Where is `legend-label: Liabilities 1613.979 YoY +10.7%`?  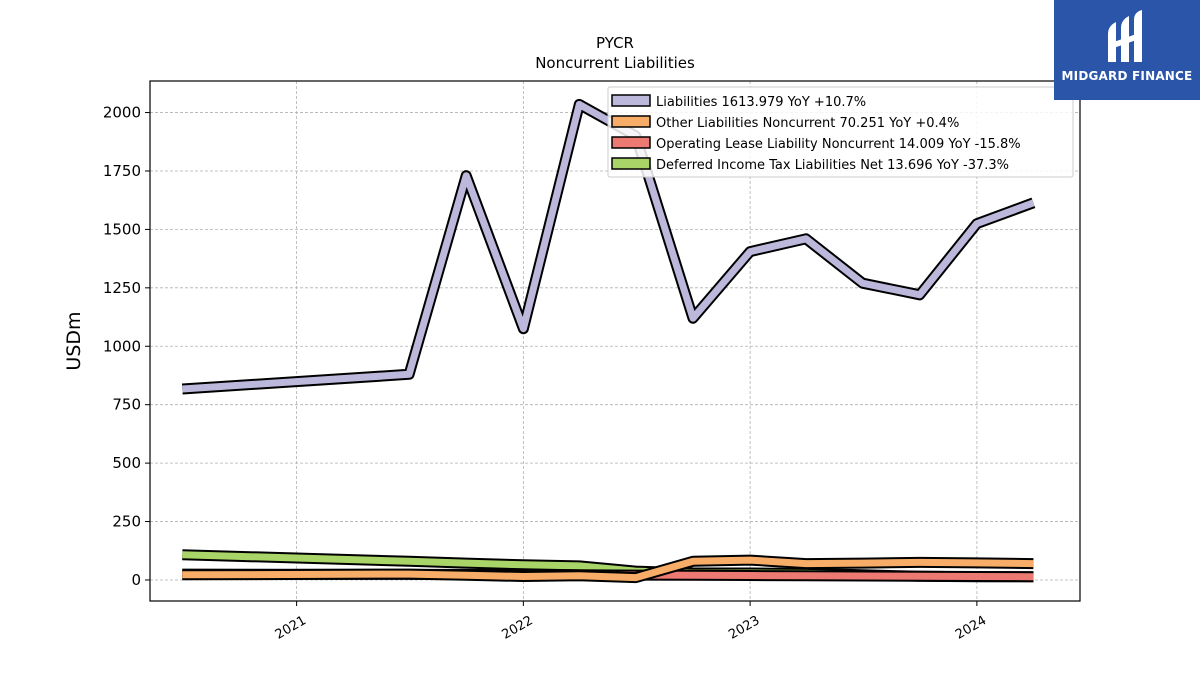 legend-label: Liabilities 1613.979 YoY +10.7% is located at coordinates (761, 102).